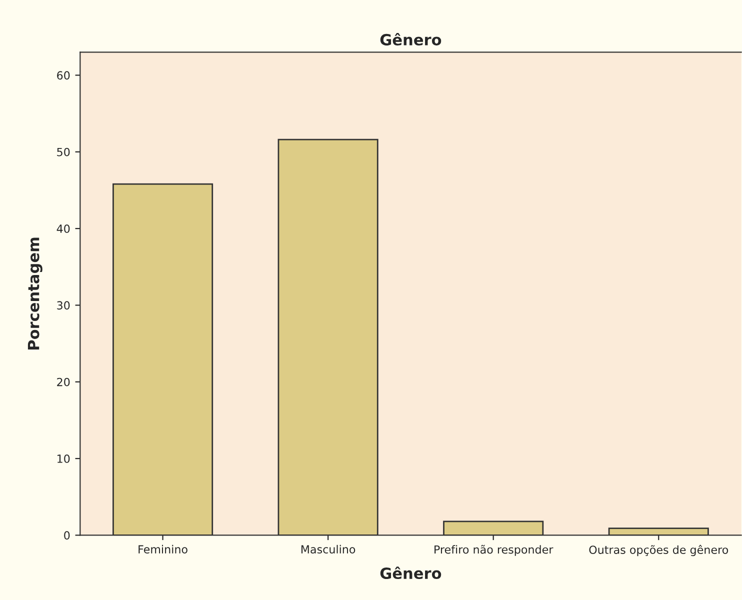 The width and height of the screenshot is (742, 600). Describe the element at coordinates (328, 549) in the screenshot. I see `x-tick-label: Masculino` at that location.